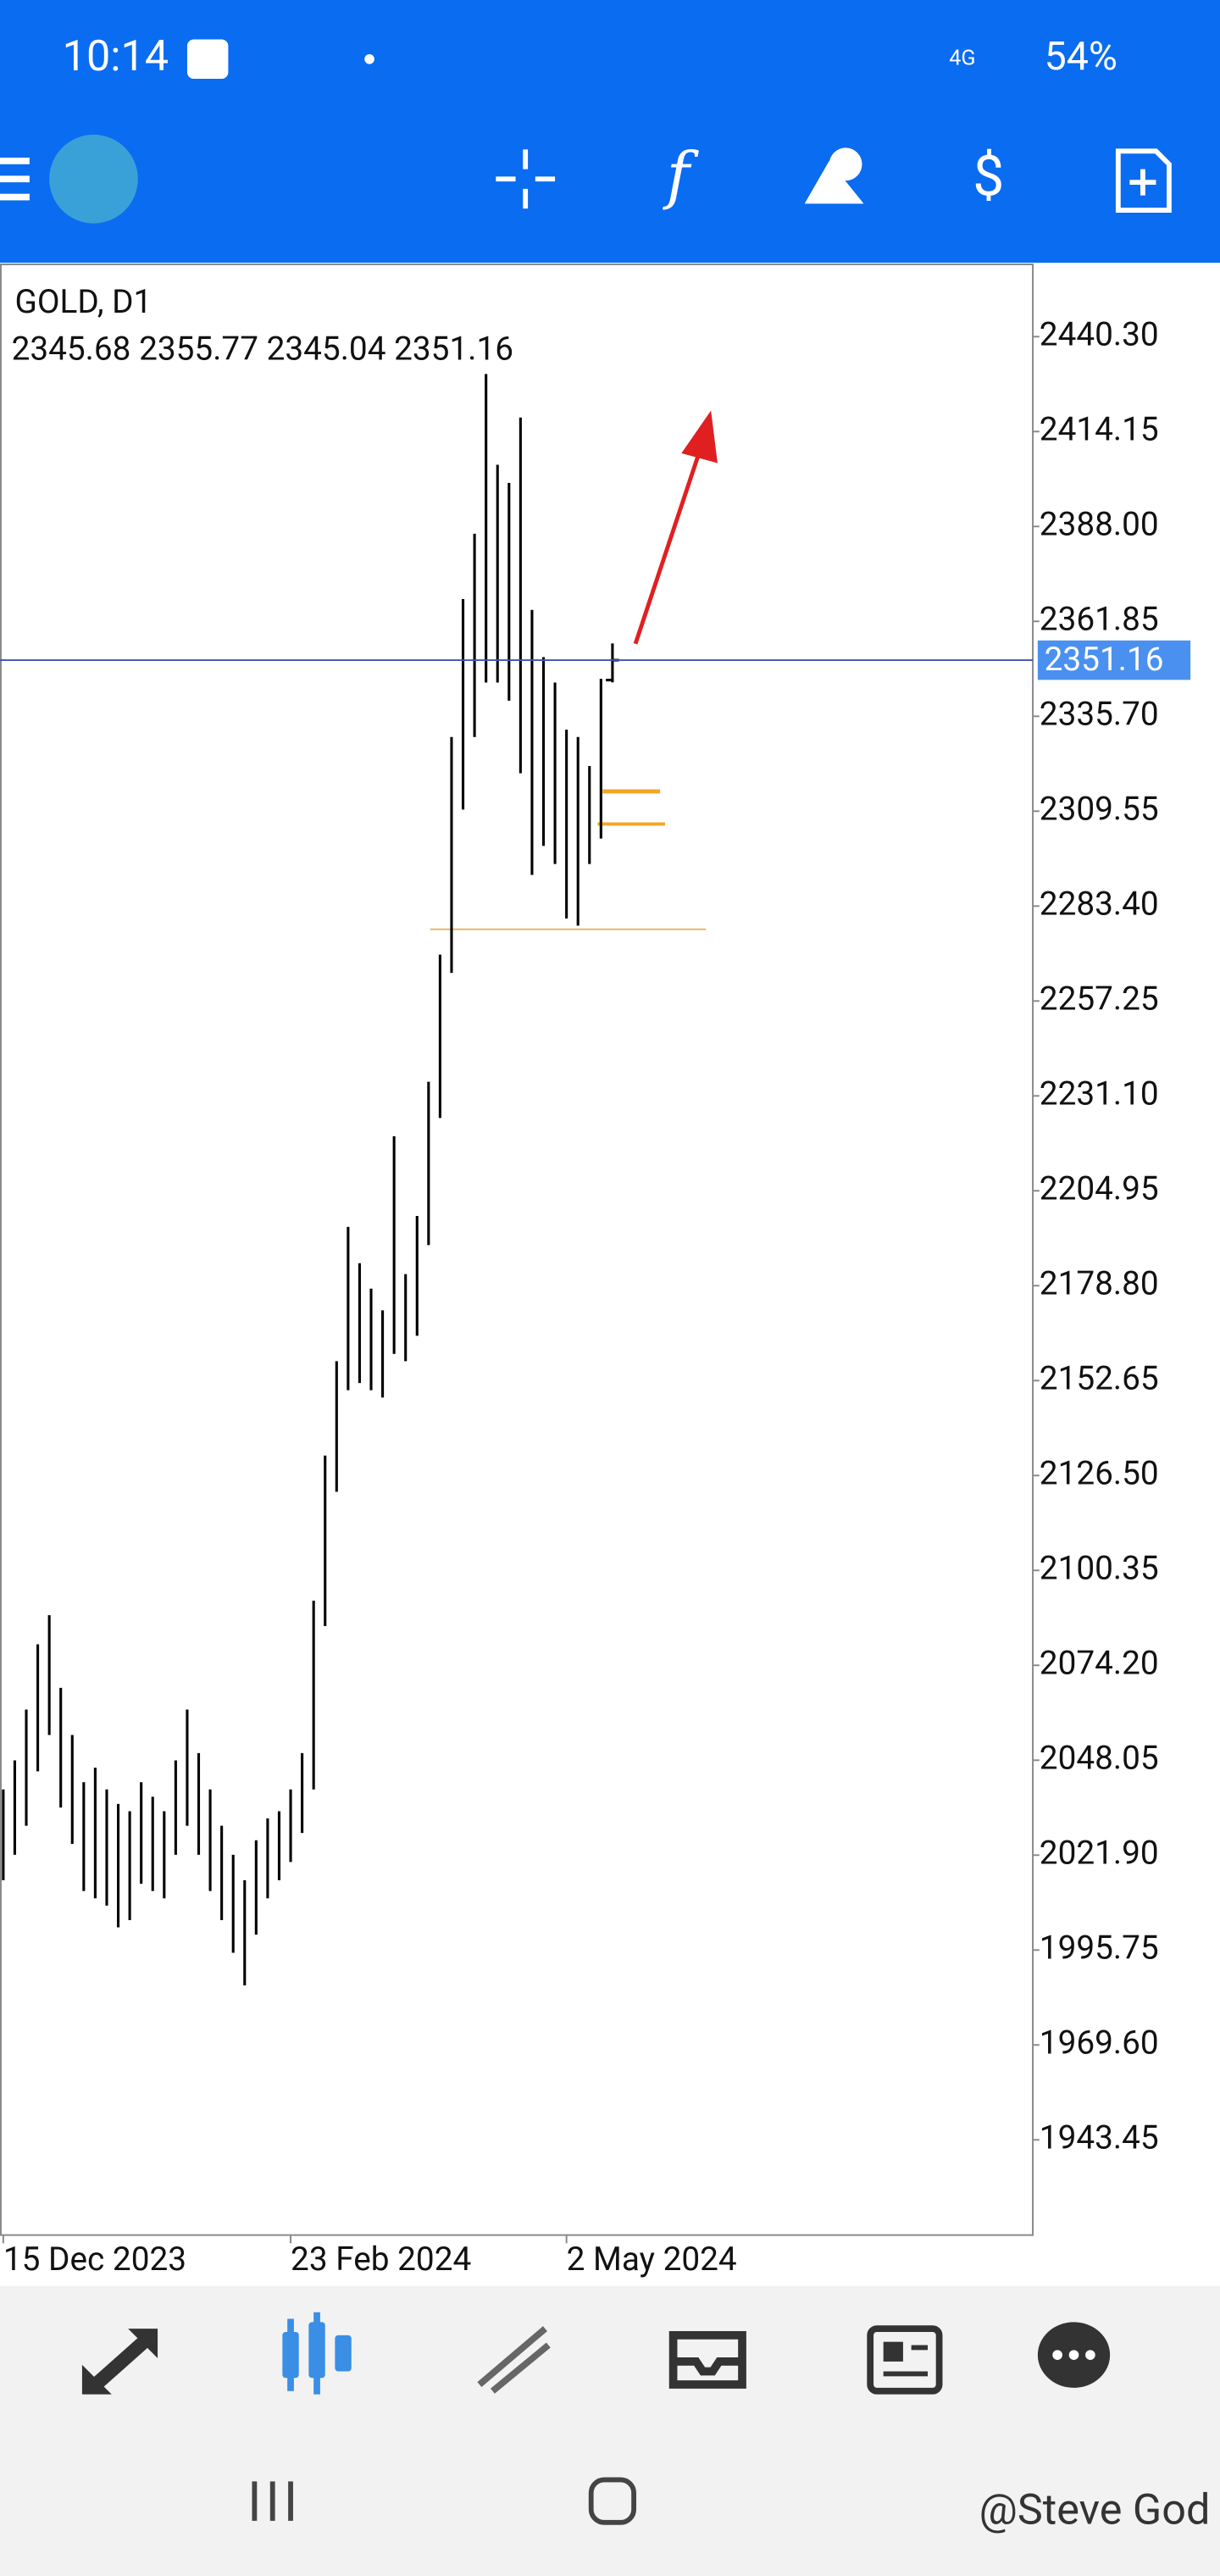 This screenshot has height=2576, width=1220. What do you see at coordinates (1099, 620) in the screenshot?
I see `y-tick-label: 2361.85` at bounding box center [1099, 620].